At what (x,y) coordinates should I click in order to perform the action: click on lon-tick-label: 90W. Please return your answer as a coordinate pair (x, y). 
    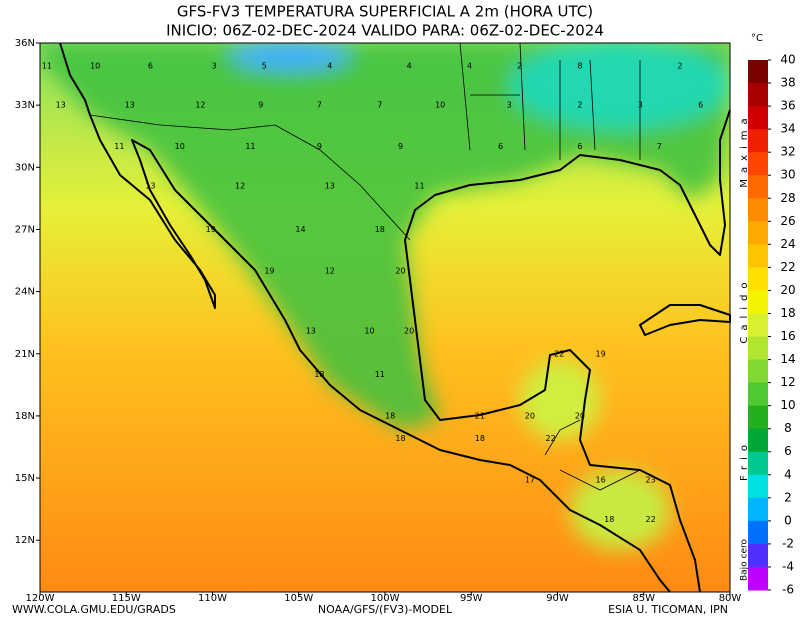
    Looking at the image, I should click on (557, 598).